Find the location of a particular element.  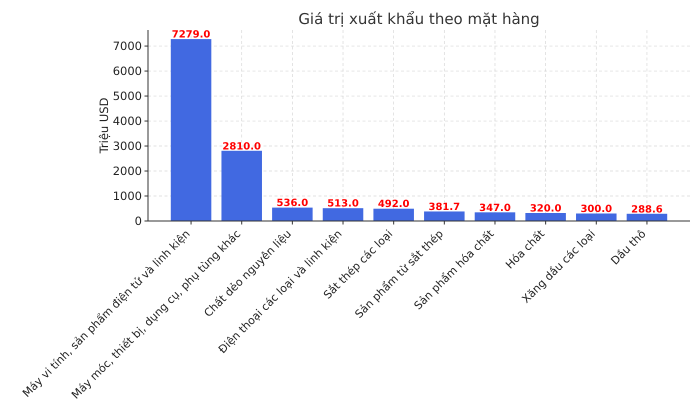

chart-title: Giá trị xuất khẩu theo mặt hàng is located at coordinates (419, 19).